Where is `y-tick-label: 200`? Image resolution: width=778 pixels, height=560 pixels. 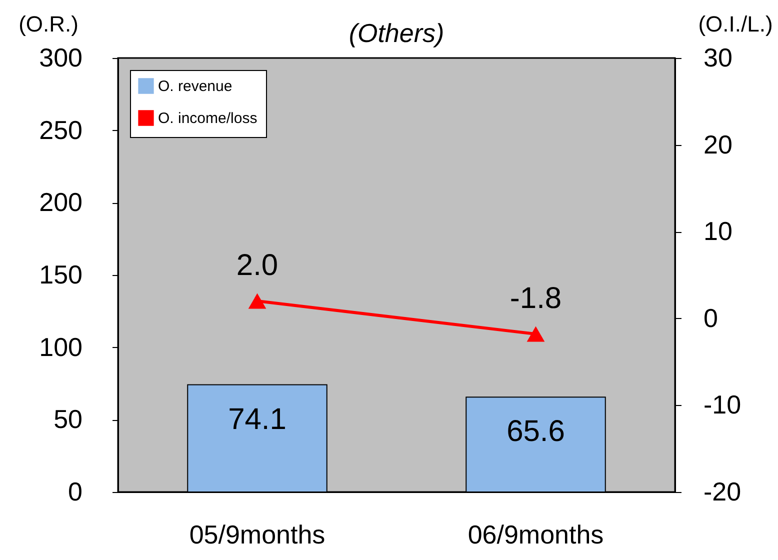
y-tick-label: 200 is located at coordinates (60, 202).